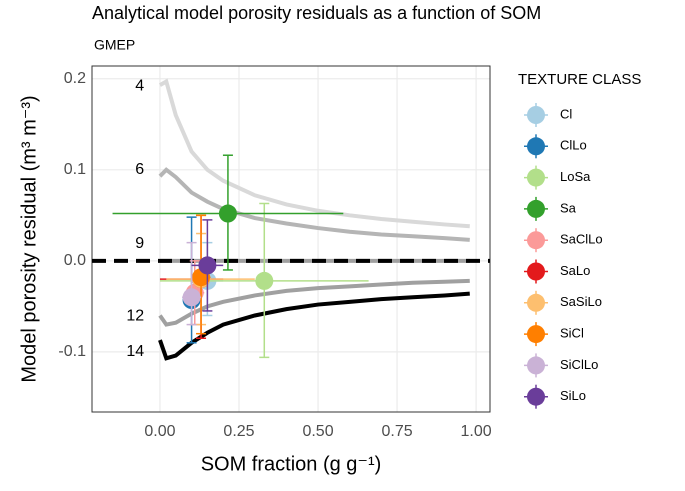 This screenshot has height=491, width=685. What do you see at coordinates (75, 260) in the screenshot?
I see `y-tick-label: 0.0` at bounding box center [75, 260].